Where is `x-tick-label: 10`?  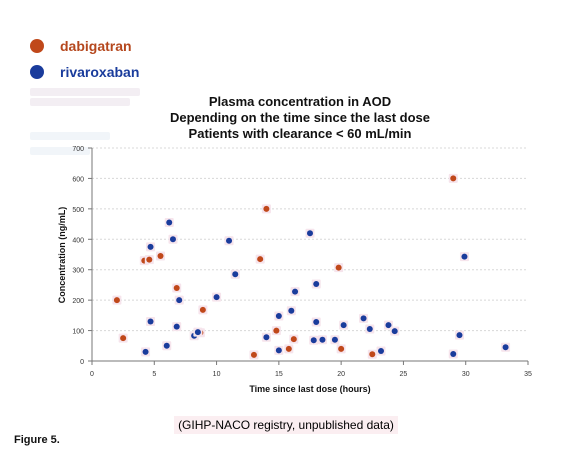
x-tick-label: 10 is located at coordinates (217, 374).